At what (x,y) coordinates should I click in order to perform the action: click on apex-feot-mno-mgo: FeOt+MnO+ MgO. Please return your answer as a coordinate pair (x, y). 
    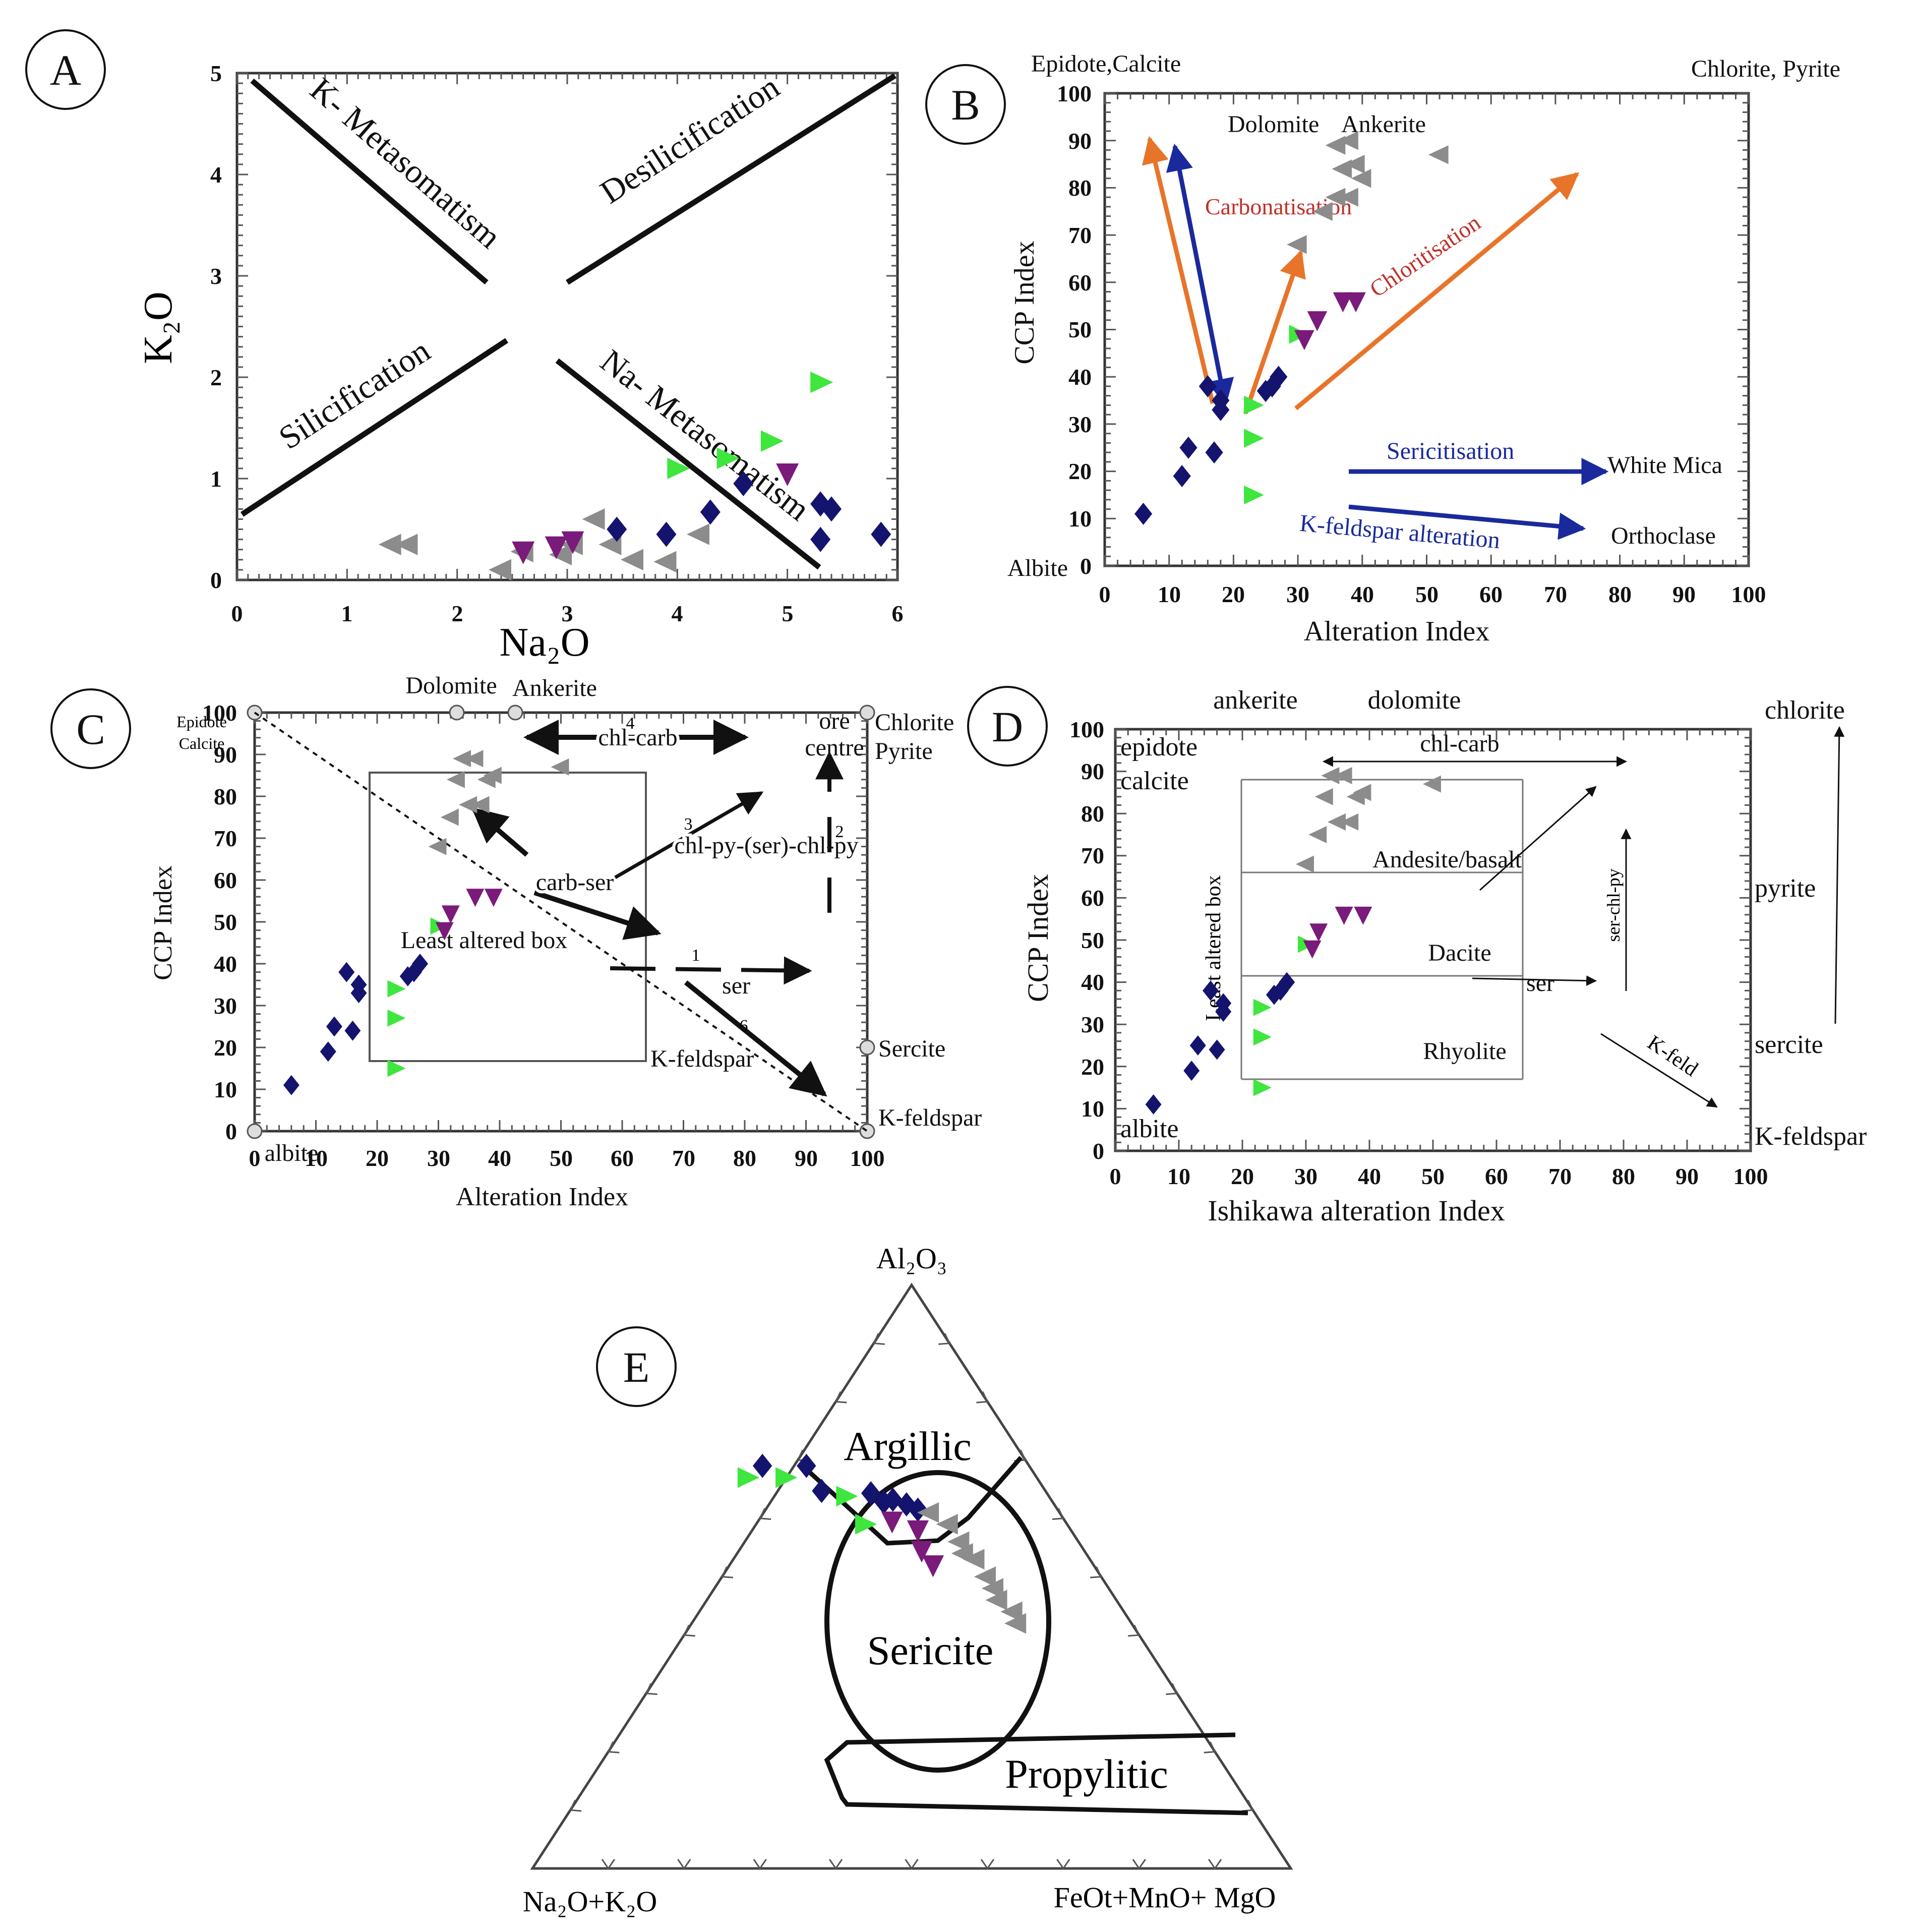
    Looking at the image, I should click on (1165, 1898).